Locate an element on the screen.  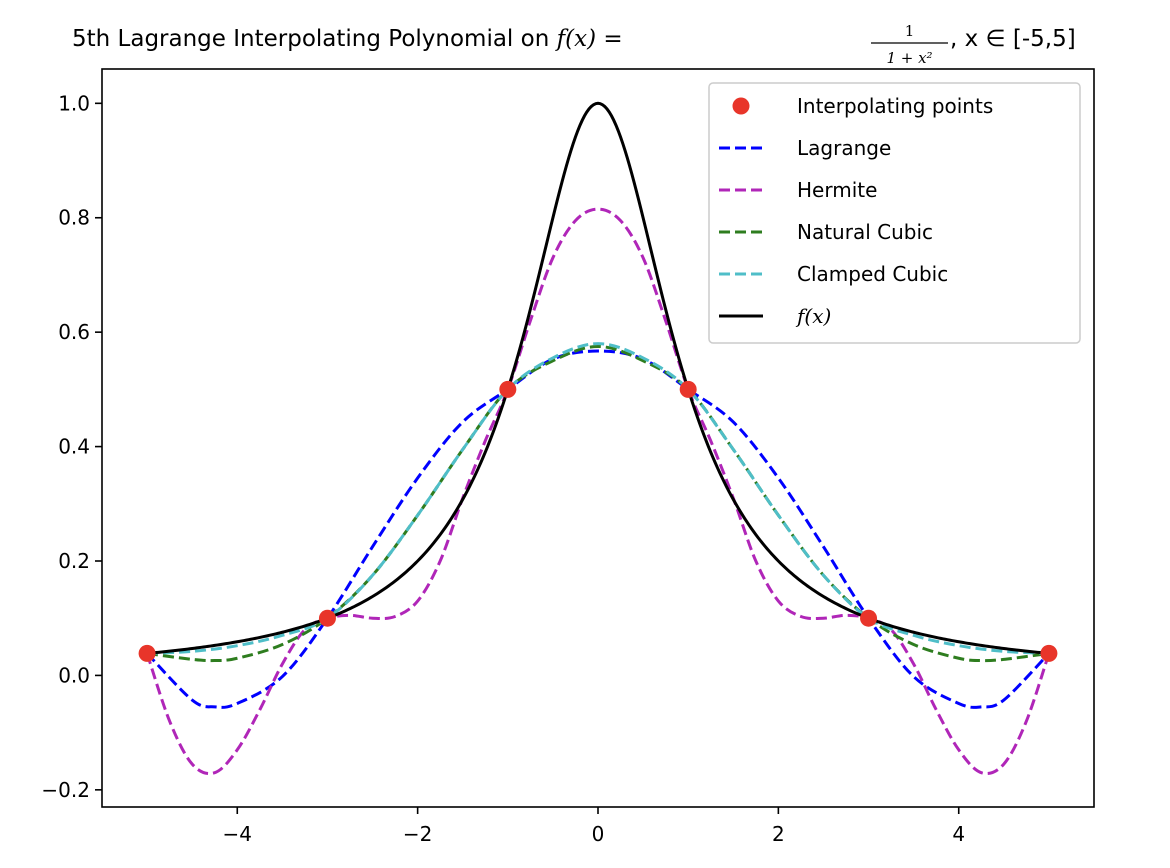
x-tick-label: 4 is located at coordinates (958, 834).